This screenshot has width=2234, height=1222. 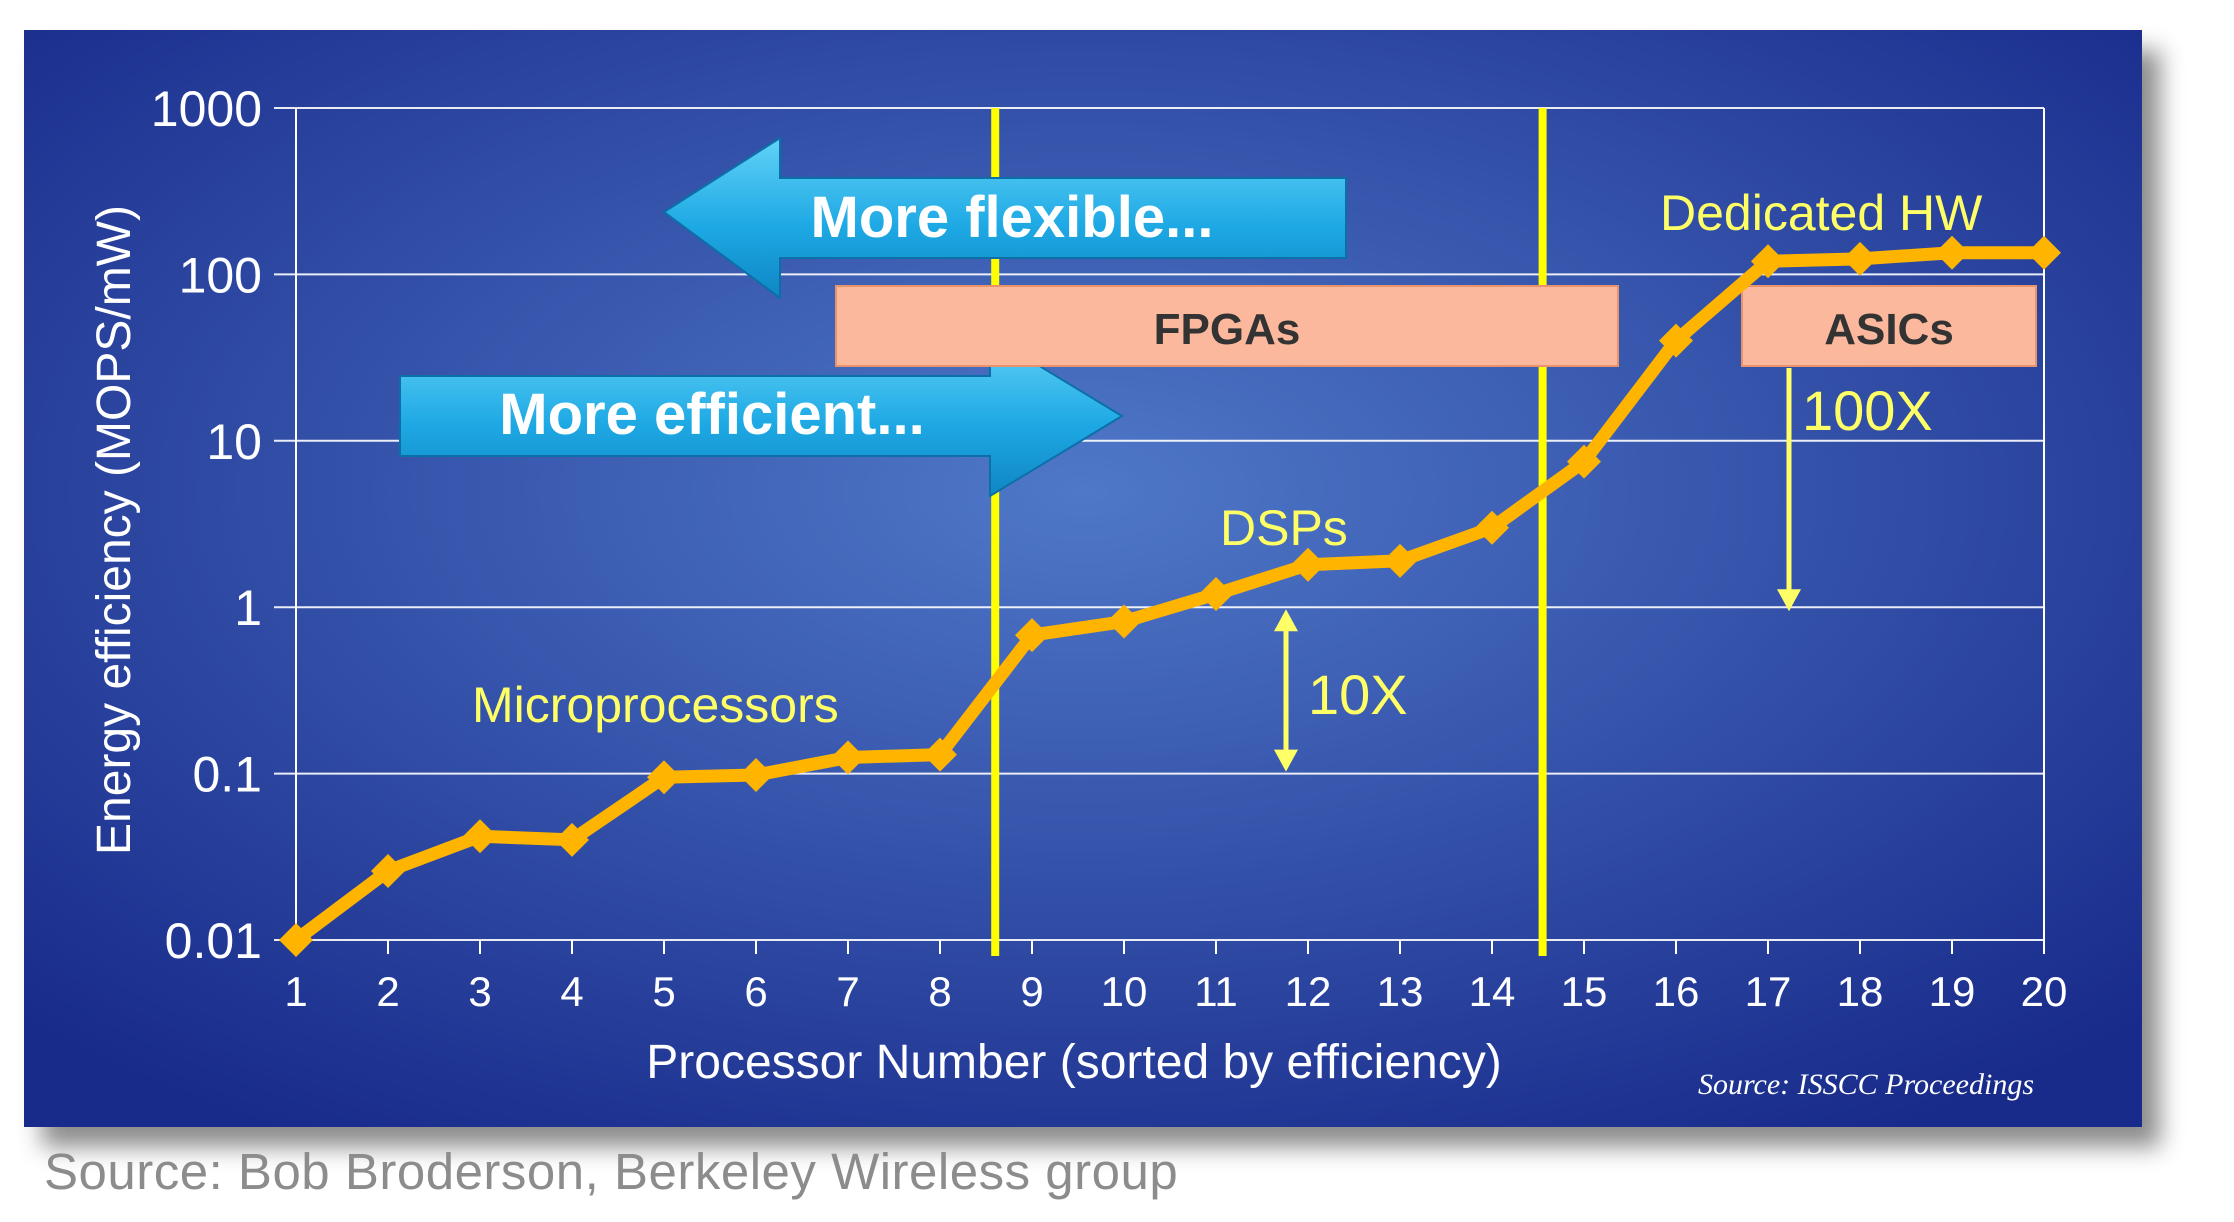 What do you see at coordinates (1216, 991) in the screenshot?
I see `x-tick-label: 11` at bounding box center [1216, 991].